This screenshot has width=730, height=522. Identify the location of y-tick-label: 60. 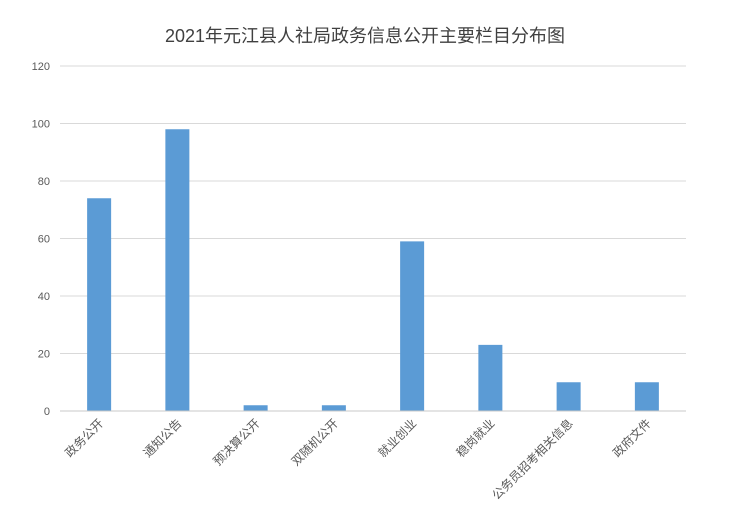
(44, 240).